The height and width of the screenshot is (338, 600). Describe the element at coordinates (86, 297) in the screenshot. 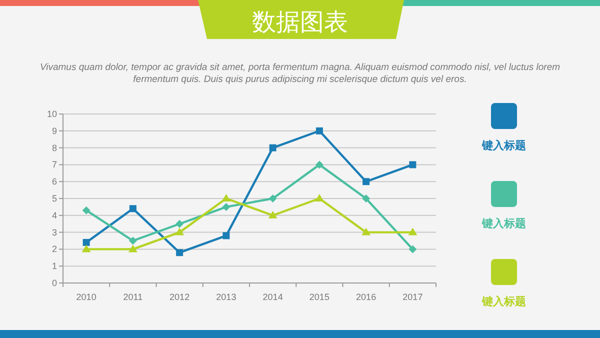

I see `x-tick-label: 2010` at that location.